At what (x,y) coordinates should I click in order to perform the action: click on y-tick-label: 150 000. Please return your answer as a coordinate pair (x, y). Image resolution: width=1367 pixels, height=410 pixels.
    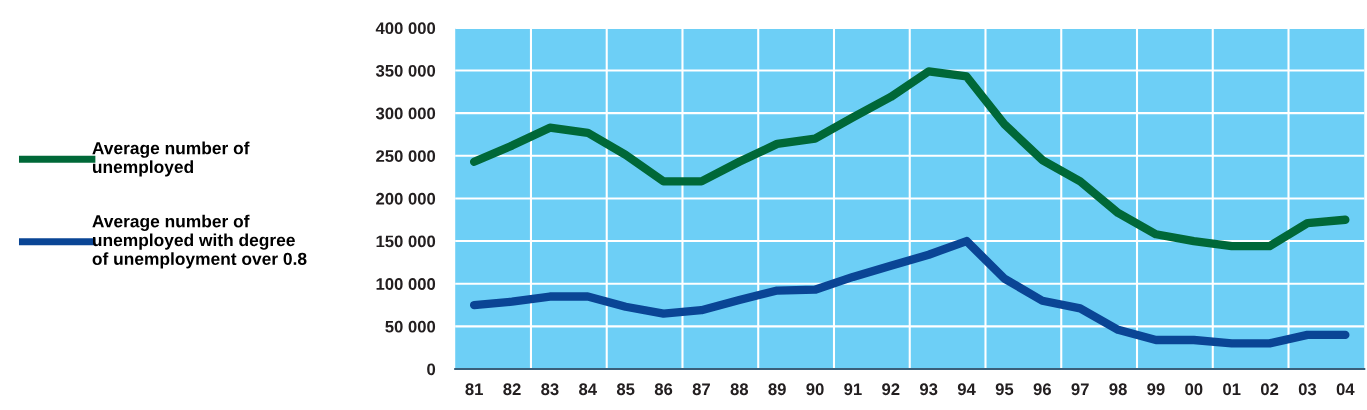
    Looking at the image, I should click on (406, 241).